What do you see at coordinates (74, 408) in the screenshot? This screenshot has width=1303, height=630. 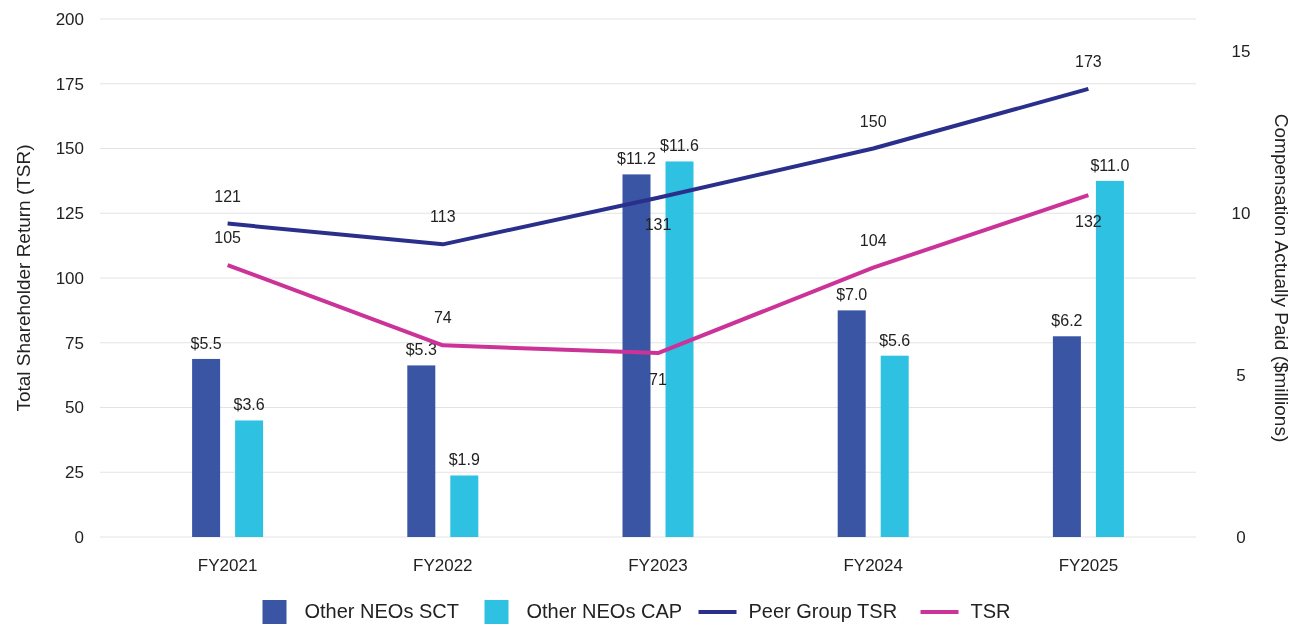 I see `y-tick-label: 50` at bounding box center [74, 408].